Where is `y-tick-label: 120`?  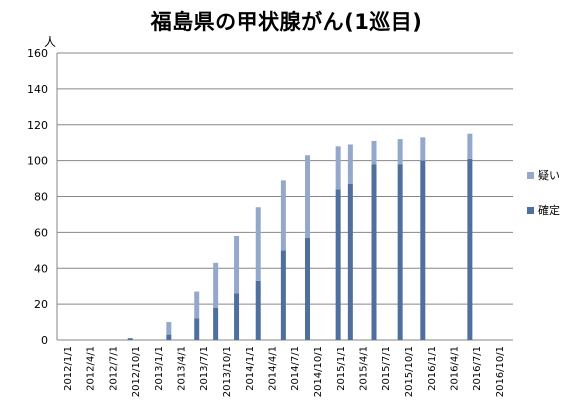
y-tick-label: 120 is located at coordinates (37, 125).